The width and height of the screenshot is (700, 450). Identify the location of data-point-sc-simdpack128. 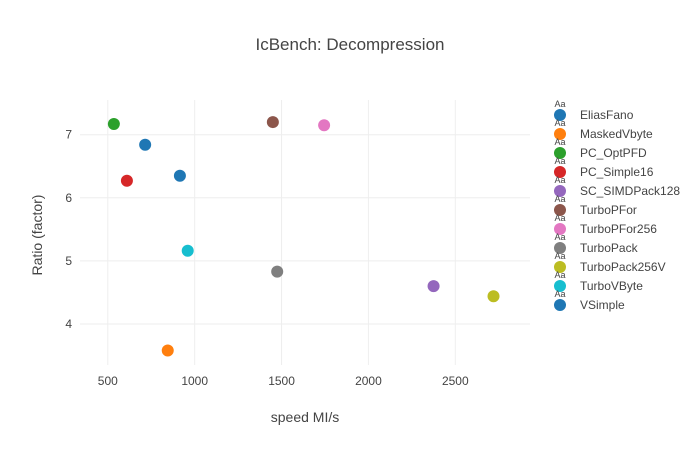
(433, 286).